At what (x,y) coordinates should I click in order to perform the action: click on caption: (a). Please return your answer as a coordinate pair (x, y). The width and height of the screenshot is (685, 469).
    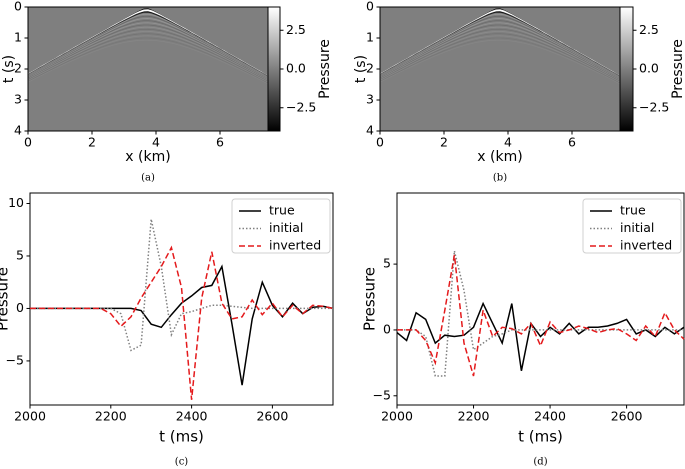
    Looking at the image, I should click on (148, 178).